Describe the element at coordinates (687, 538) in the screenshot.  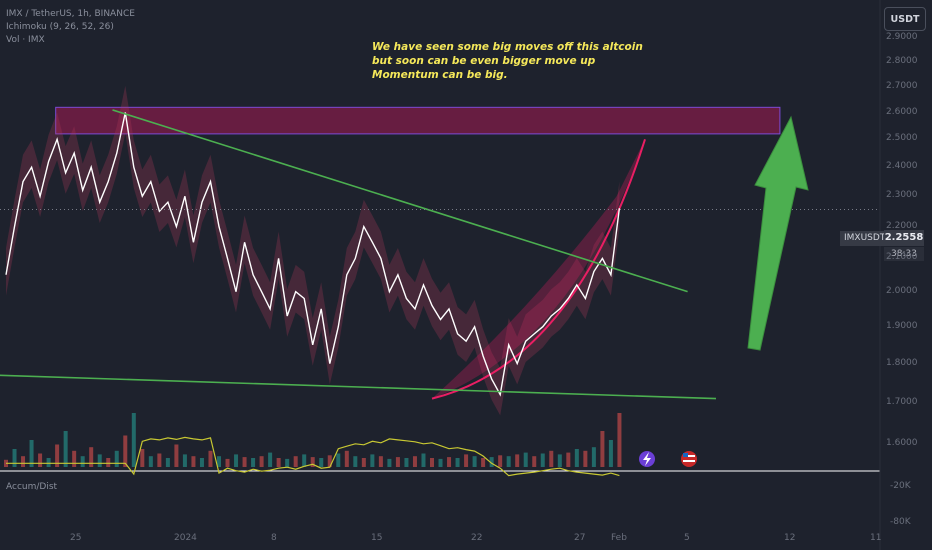
I see `time-tick-label: 5` at that location.